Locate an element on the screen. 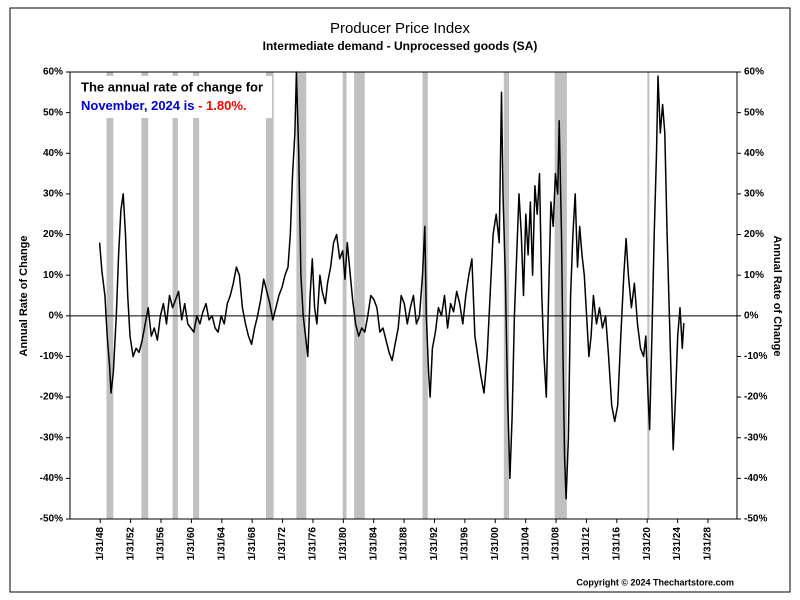  annotation-text: November, 2024 is - 1.80%. is located at coordinates (164, 105).